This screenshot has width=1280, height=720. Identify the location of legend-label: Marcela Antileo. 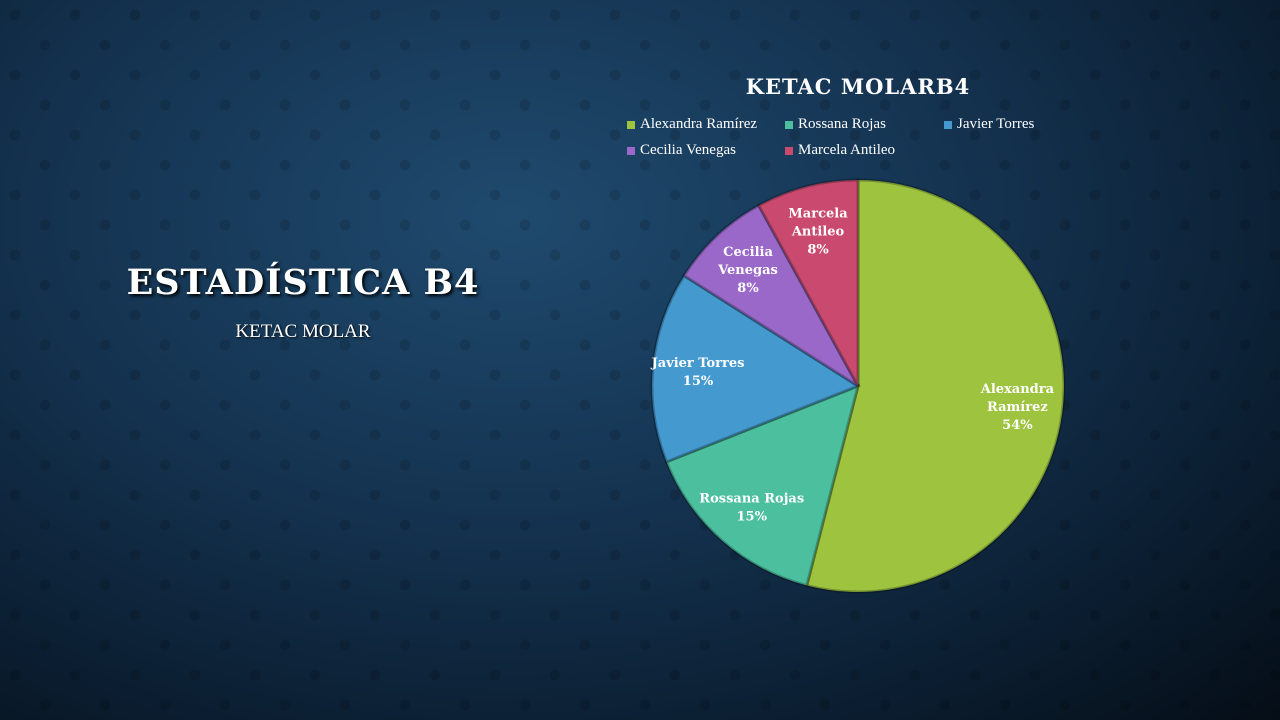
(847, 150).